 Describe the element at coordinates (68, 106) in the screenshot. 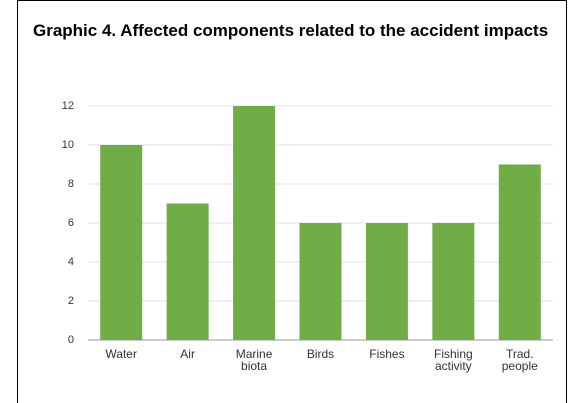

I see `y-tick-label: 12` at that location.